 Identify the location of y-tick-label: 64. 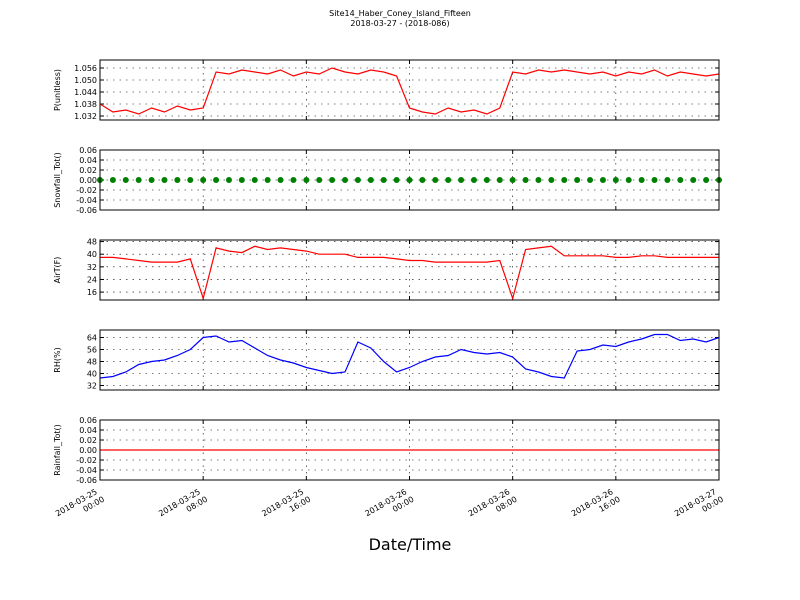
(92, 338).